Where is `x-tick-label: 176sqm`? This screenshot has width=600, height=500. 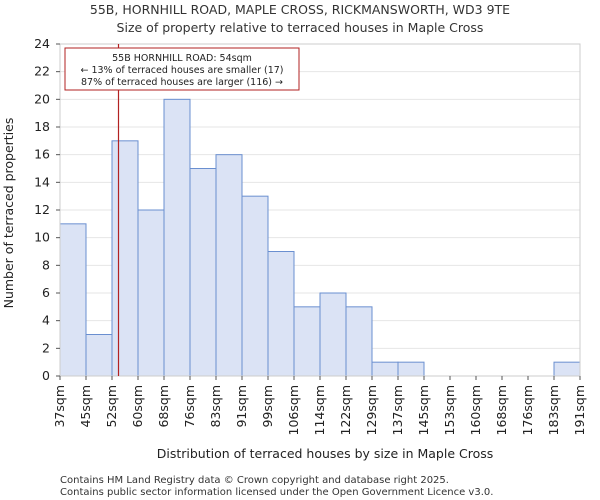
x-tick-label: 176sqm is located at coordinates (527, 410).